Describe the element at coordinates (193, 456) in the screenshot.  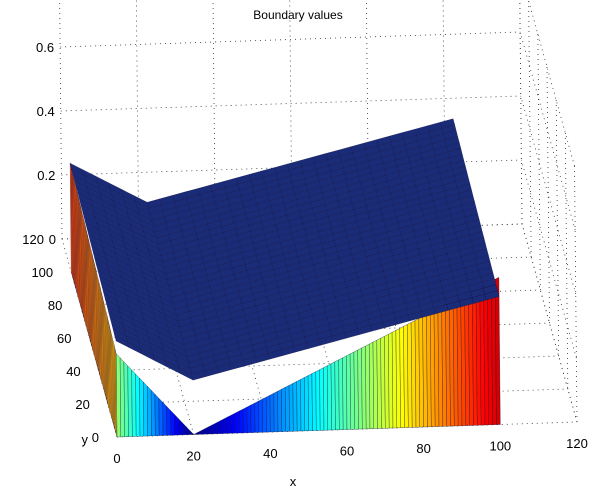
I see `x-tick-label: 20` at that location.